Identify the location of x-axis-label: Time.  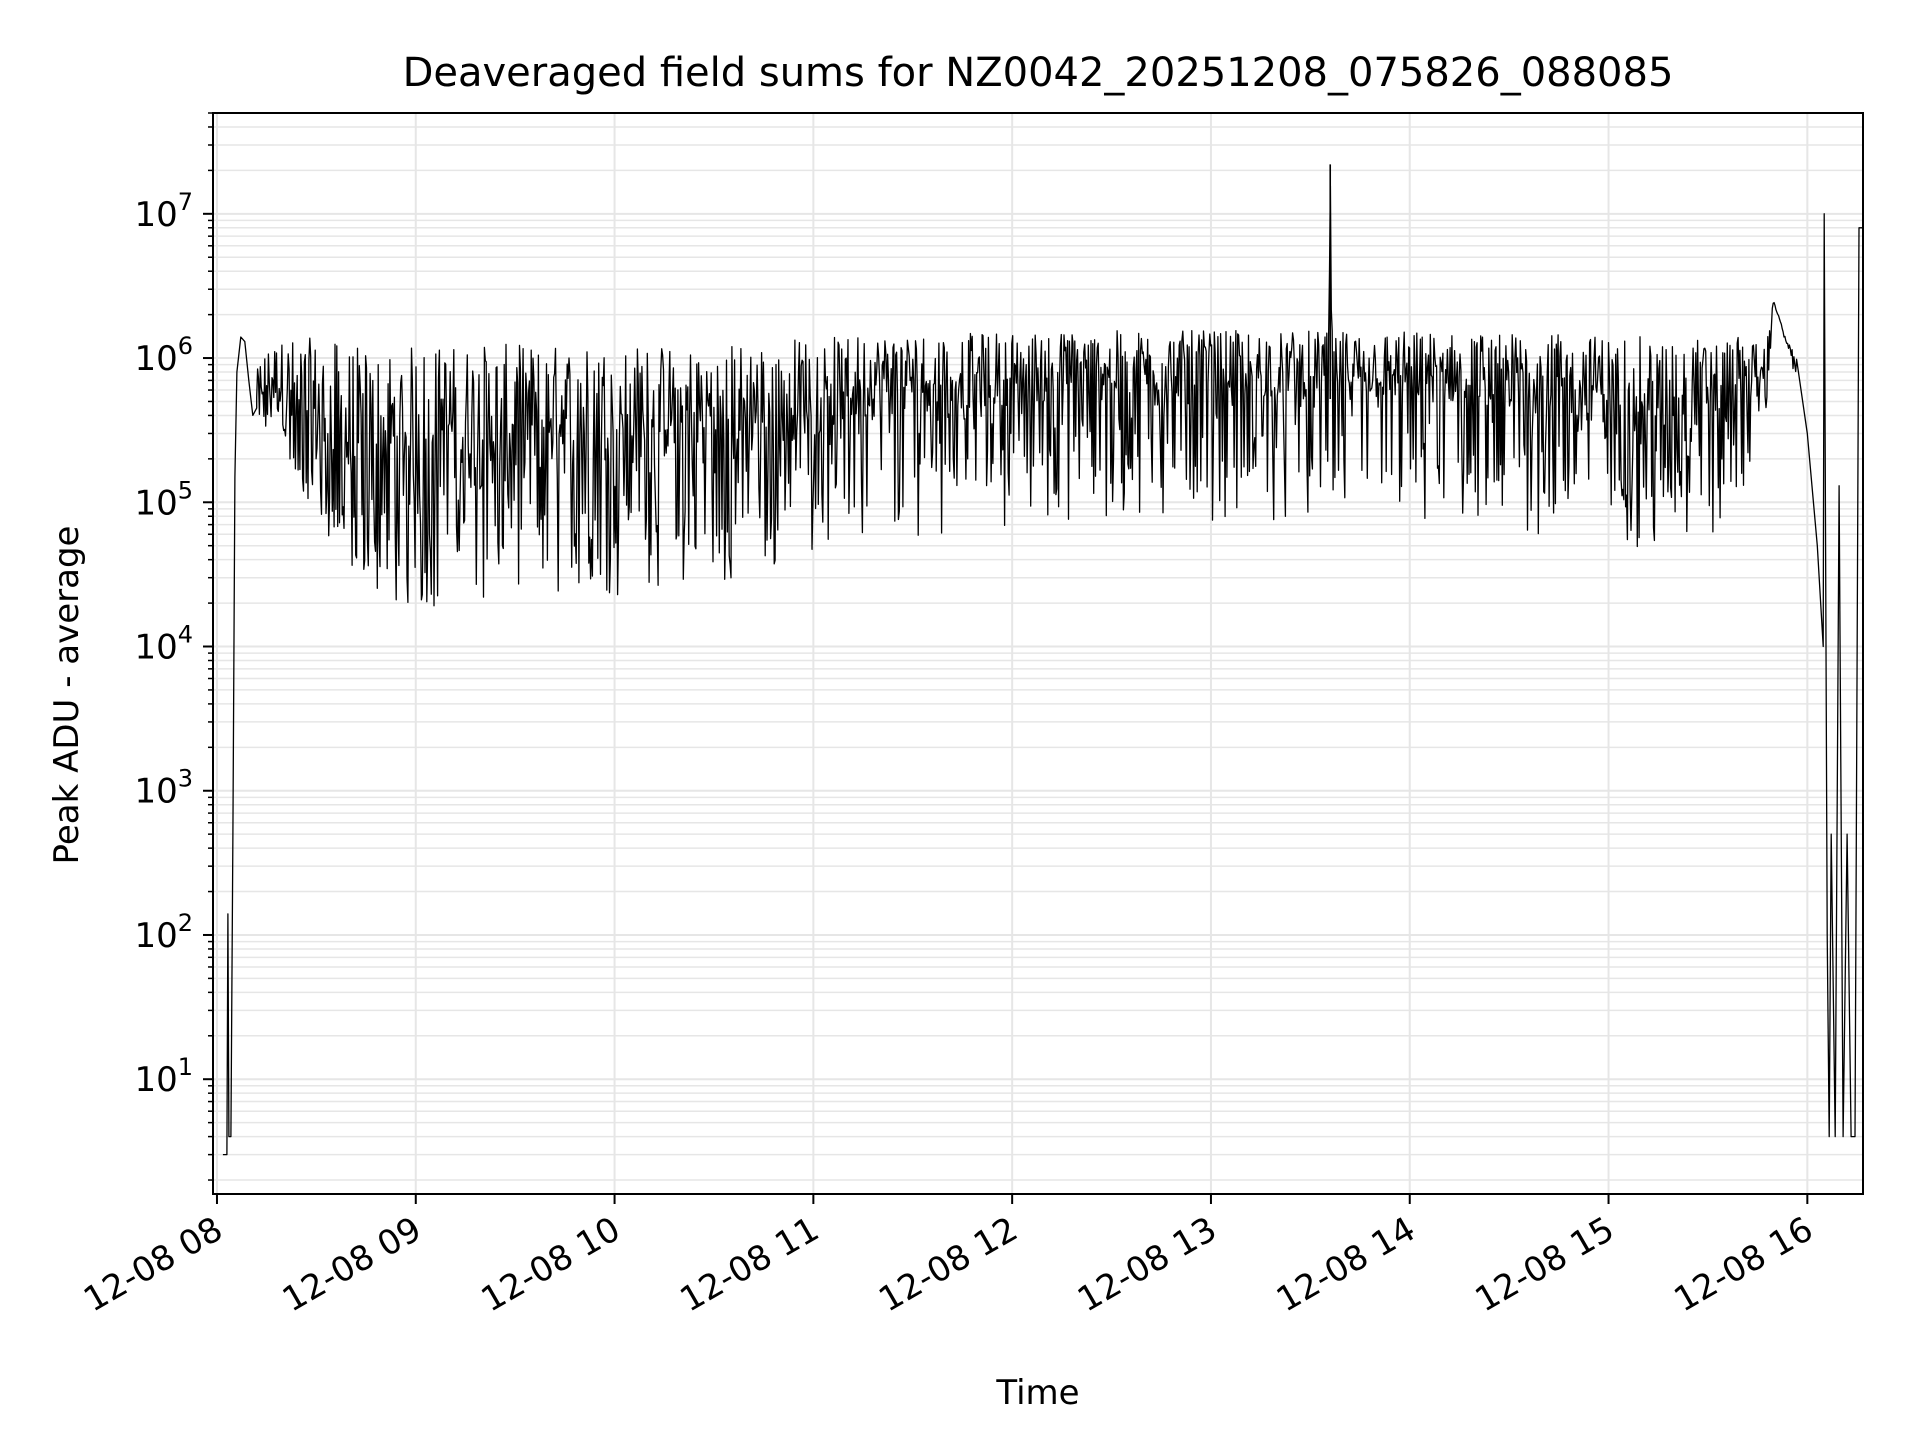
(1037, 1393).